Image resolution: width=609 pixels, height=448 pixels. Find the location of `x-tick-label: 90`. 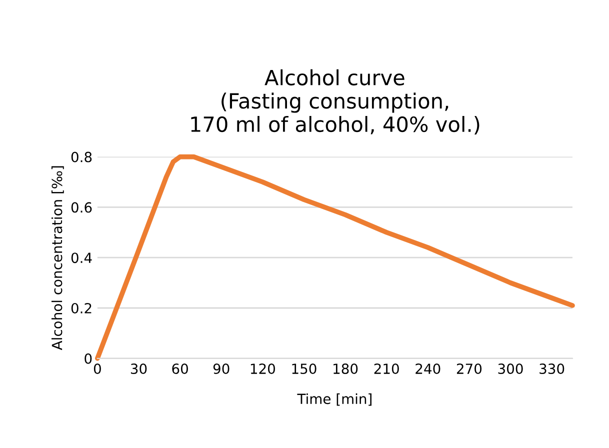

x-tick-label: 90 is located at coordinates (221, 369).